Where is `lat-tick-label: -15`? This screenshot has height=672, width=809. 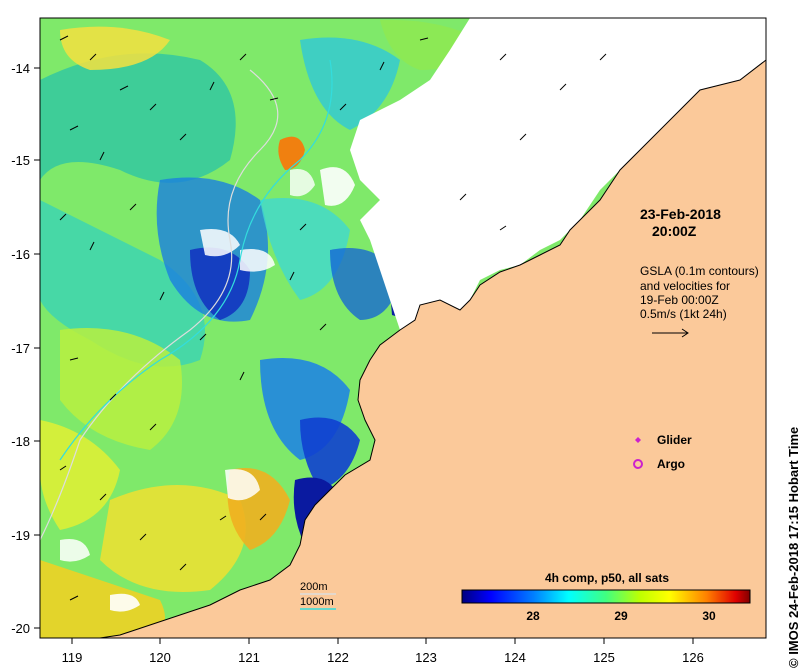
lat-tick-label: -15 is located at coordinates (20, 160).